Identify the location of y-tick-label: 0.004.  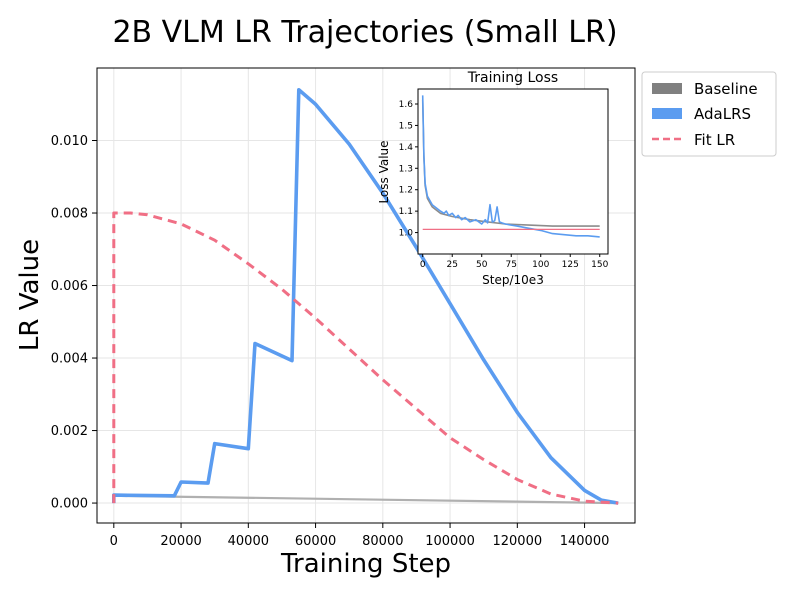
(69, 359).